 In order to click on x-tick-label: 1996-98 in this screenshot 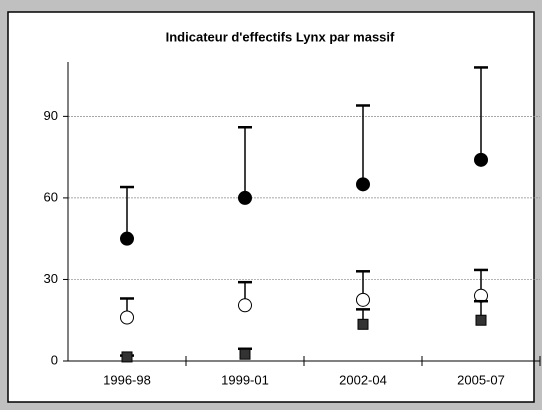, I will do `click(127, 379)`.